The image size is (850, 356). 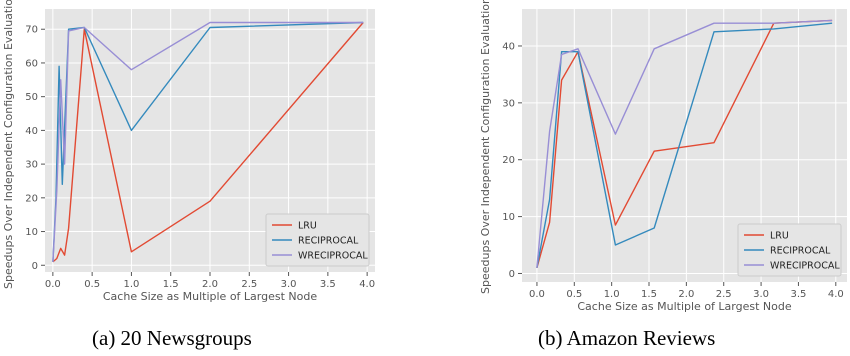 What do you see at coordinates (31, 30) in the screenshot?
I see `y-tick-label: 70` at bounding box center [31, 30].